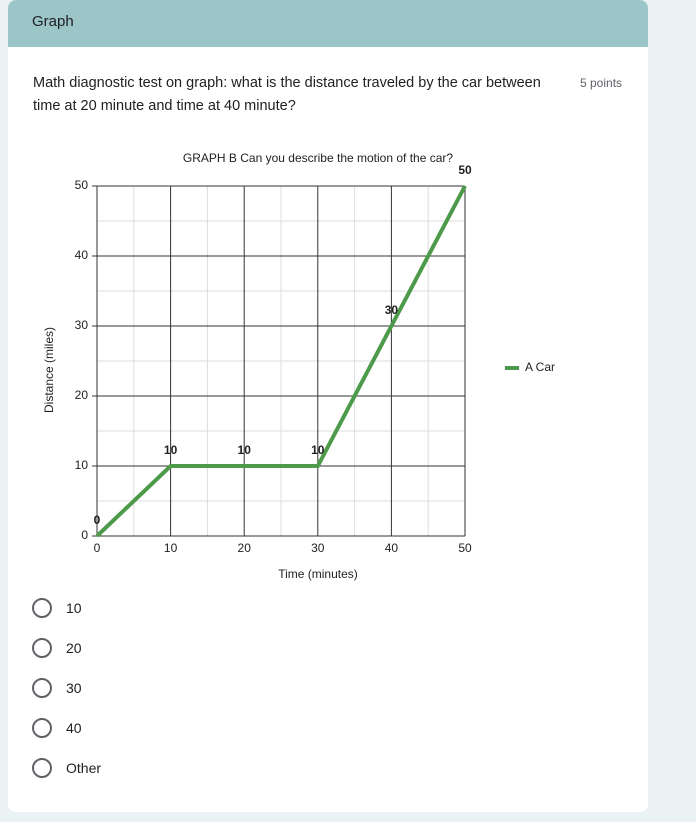 The width and height of the screenshot is (696, 822). I want to click on option-label: 10, so click(74, 608).